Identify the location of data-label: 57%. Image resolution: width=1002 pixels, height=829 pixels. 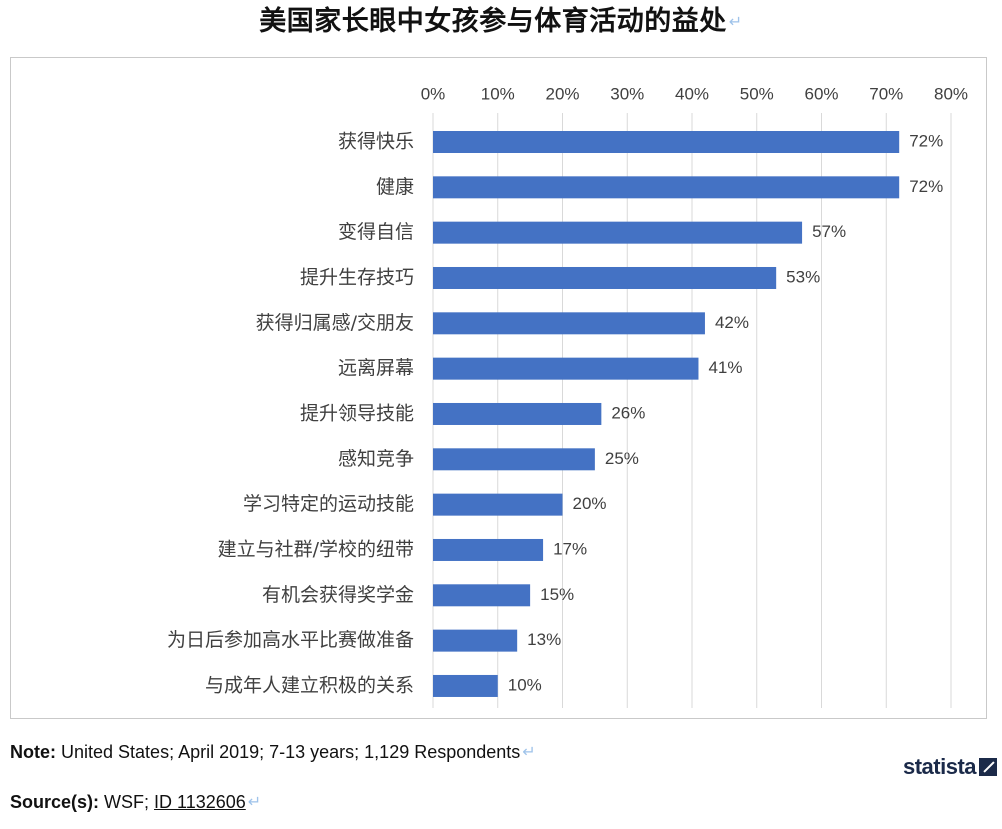
(829, 231).